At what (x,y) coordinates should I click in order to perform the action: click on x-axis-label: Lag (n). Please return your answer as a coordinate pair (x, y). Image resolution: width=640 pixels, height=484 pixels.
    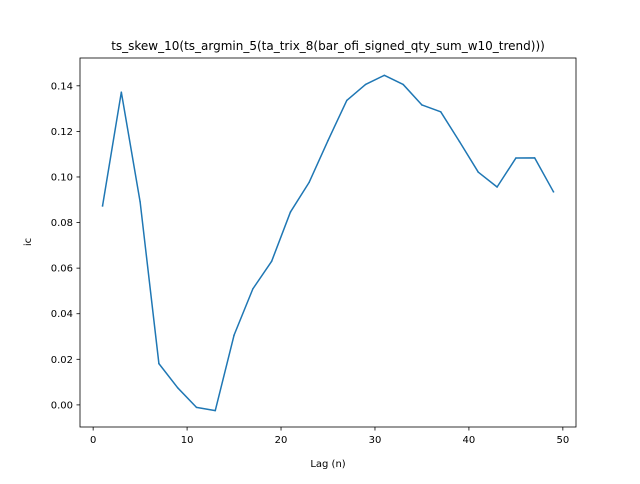
    Looking at the image, I should click on (327, 464).